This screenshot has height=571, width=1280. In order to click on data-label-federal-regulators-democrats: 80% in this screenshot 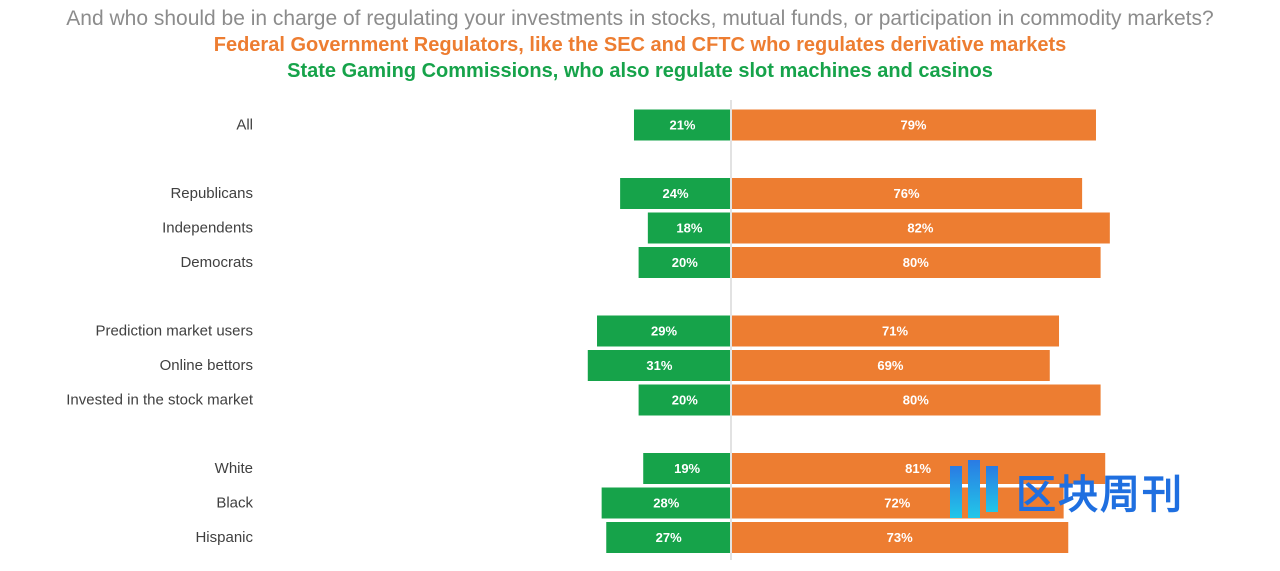, I will do `click(916, 262)`.